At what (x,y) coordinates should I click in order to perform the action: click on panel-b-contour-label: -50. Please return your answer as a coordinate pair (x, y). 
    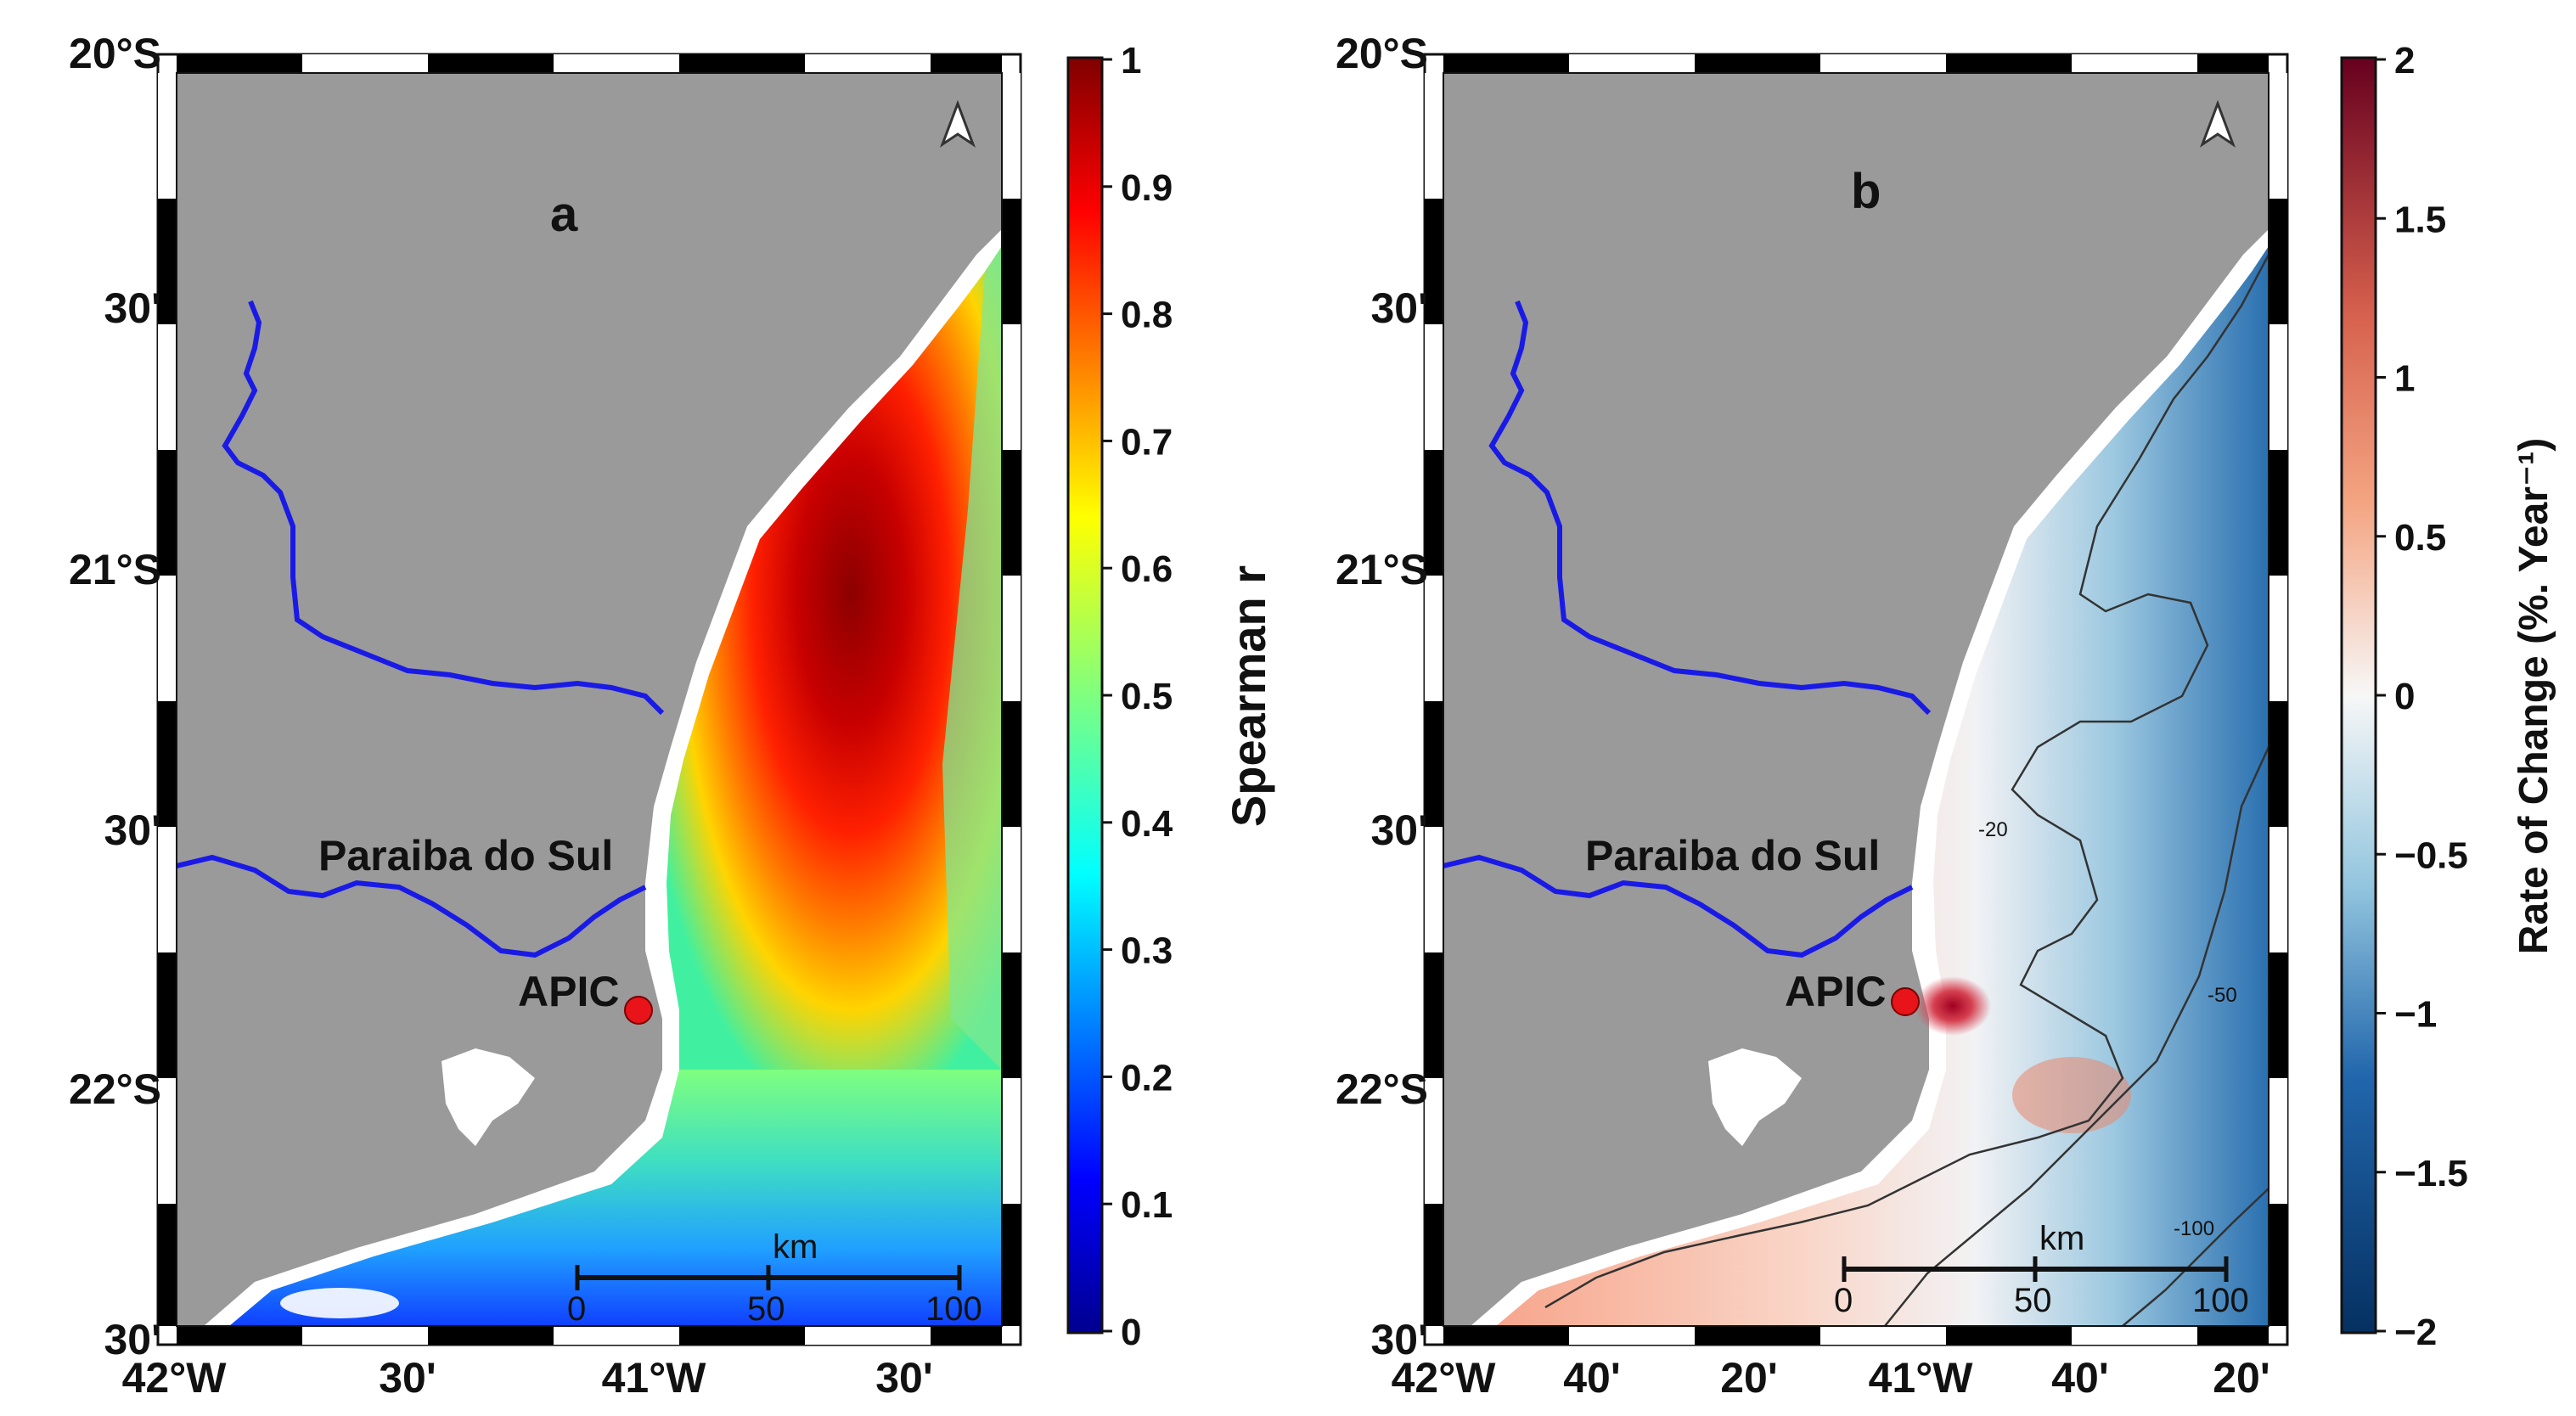
    Looking at the image, I should click on (2222, 995).